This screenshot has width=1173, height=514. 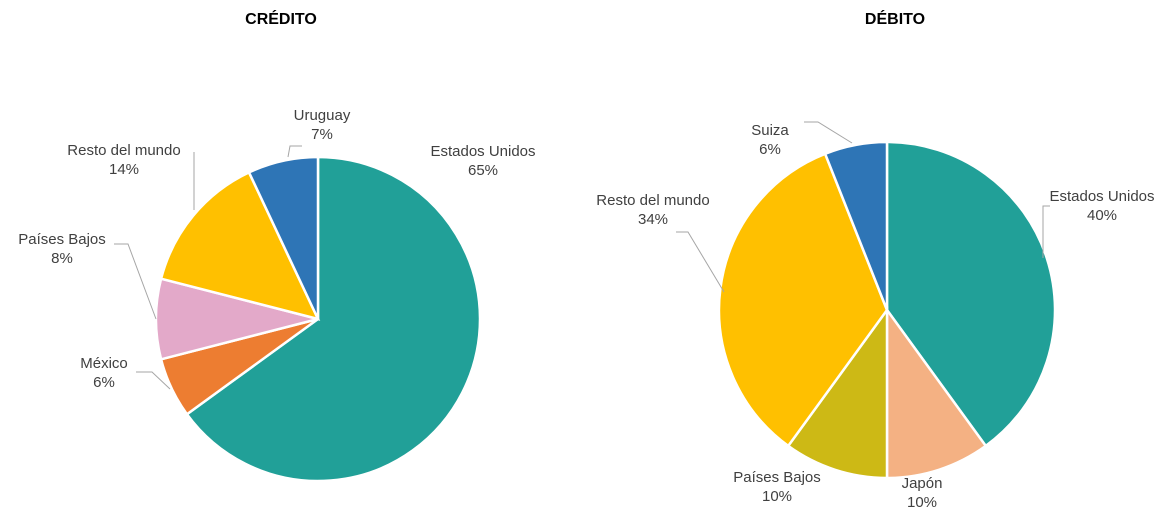 I want to click on slice-value-label: 40%, so click(x=1102, y=215).